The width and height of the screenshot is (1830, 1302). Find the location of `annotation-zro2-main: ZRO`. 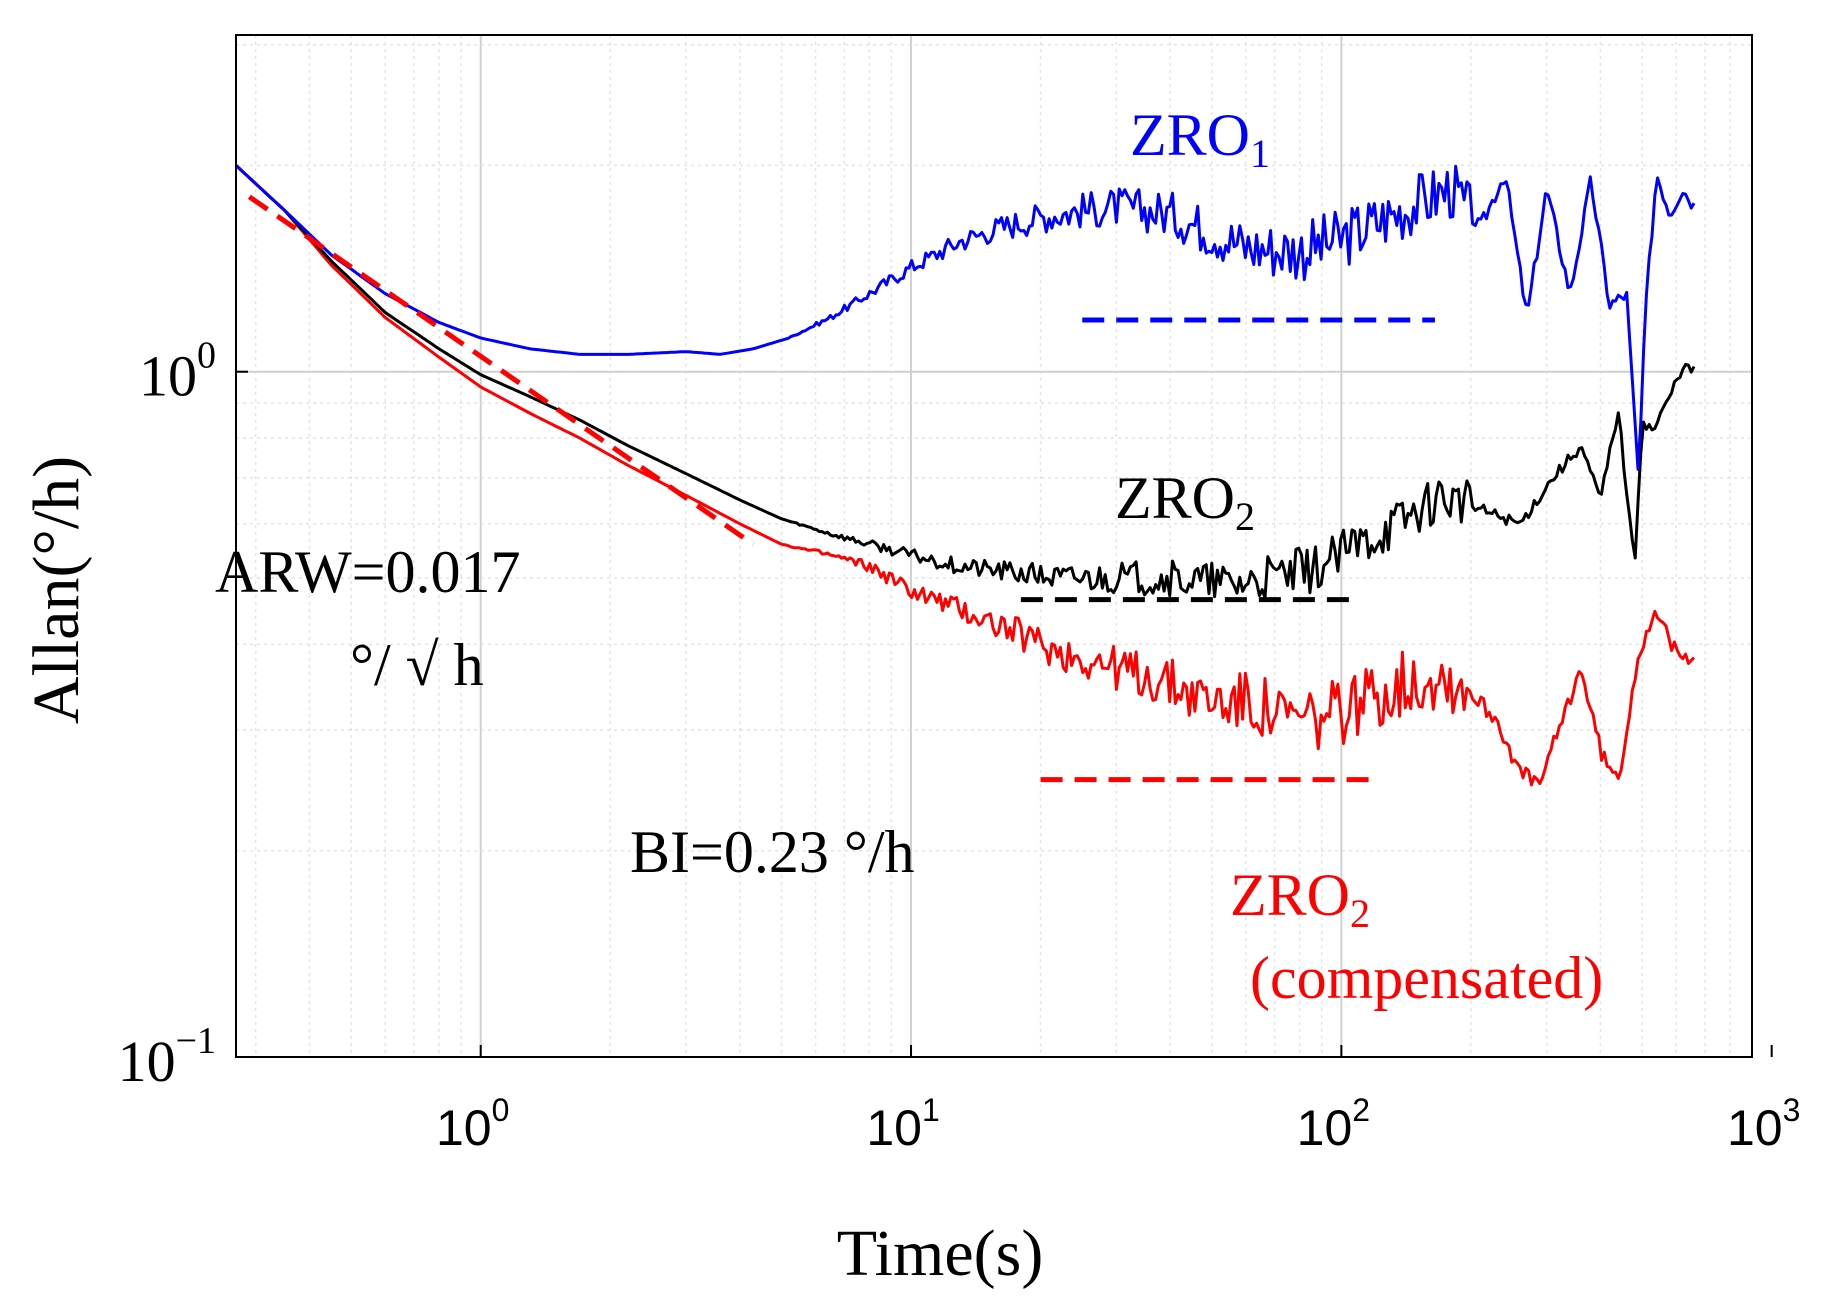

annotation-zro2-main: ZRO is located at coordinates (1175, 498).